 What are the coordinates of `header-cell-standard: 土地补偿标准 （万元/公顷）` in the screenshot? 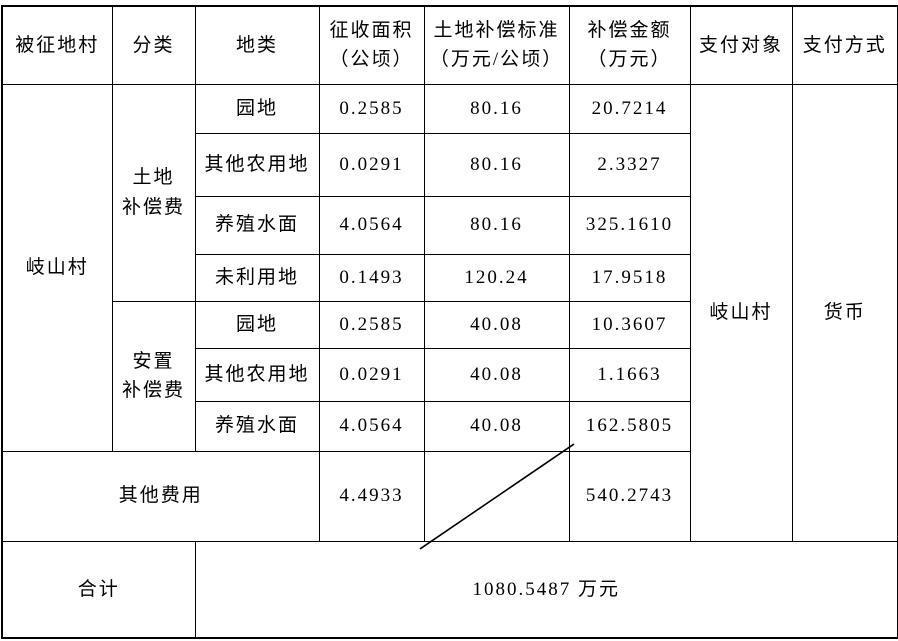 It's located at (496, 45).